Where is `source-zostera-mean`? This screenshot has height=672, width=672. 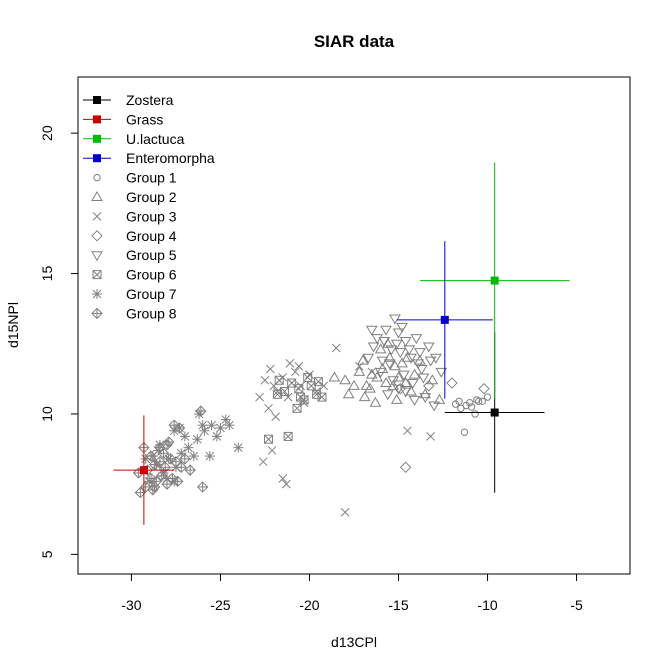 source-zostera-mean is located at coordinates (494, 412).